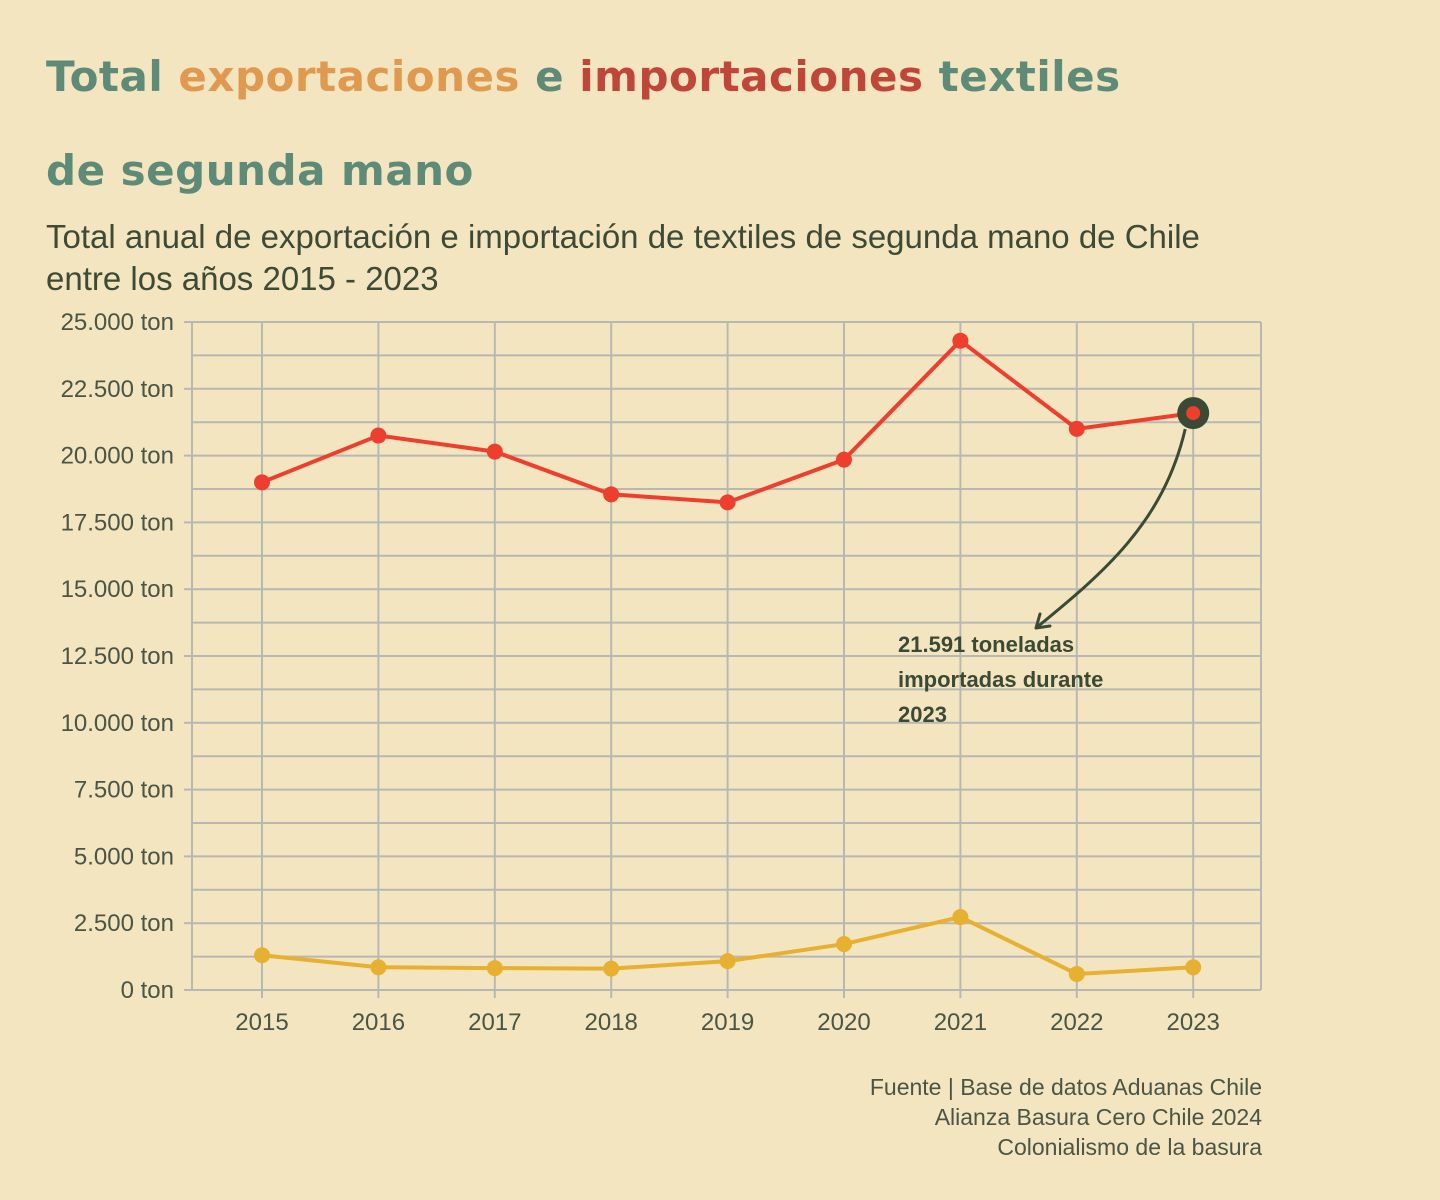 This screenshot has height=1200, width=1440. I want to click on arrow-head-icon, so click(1043, 621).